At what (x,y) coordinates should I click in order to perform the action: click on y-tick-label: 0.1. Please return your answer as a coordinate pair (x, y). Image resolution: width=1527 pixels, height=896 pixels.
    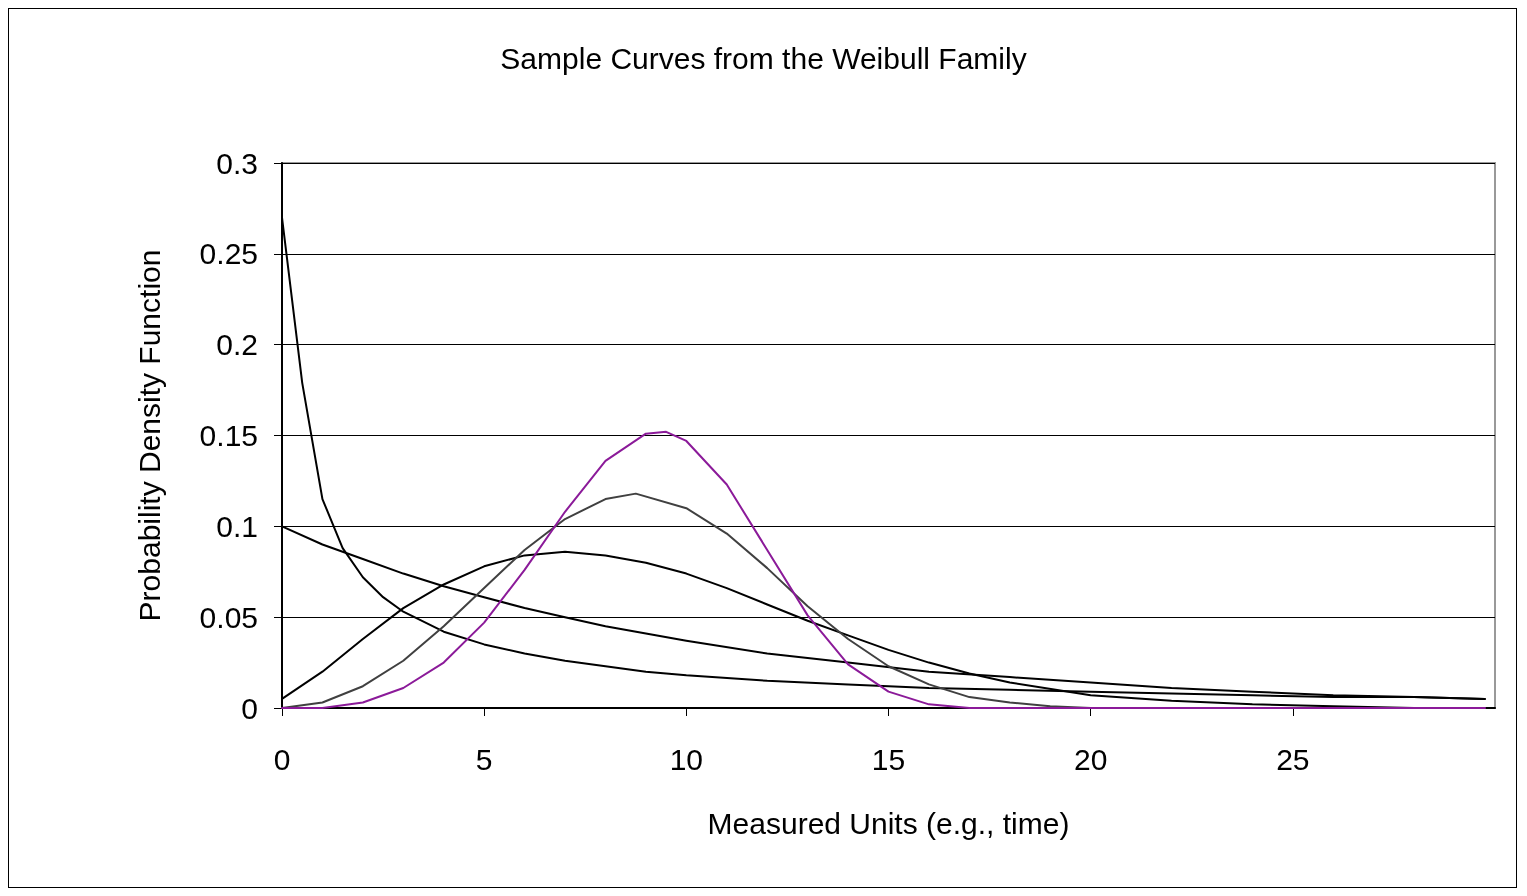
    Looking at the image, I should click on (237, 526).